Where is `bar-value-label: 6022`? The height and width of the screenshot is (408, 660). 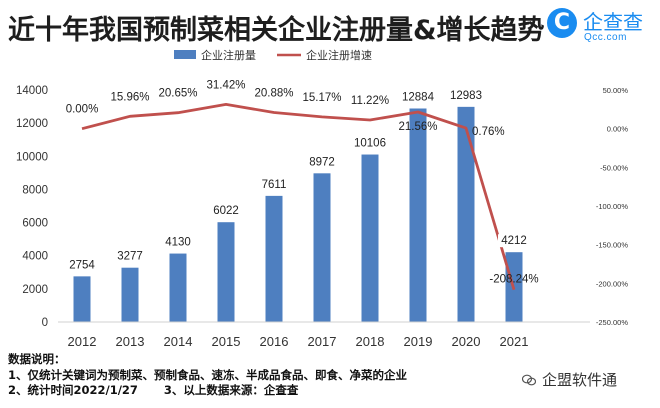
bar-value-label: 6022 is located at coordinates (226, 211).